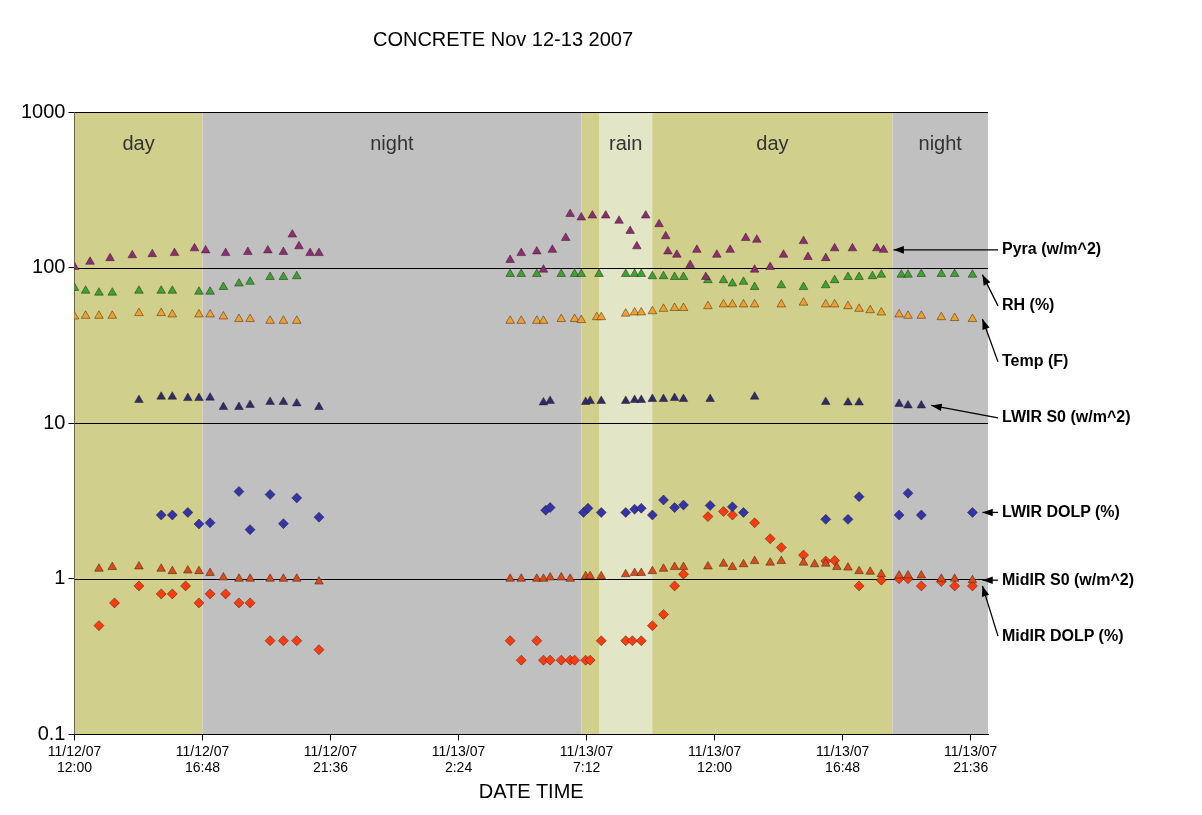 Image resolution: width=1202 pixels, height=815 pixels. I want to click on x-axis-title: DATE TIME, so click(531, 790).